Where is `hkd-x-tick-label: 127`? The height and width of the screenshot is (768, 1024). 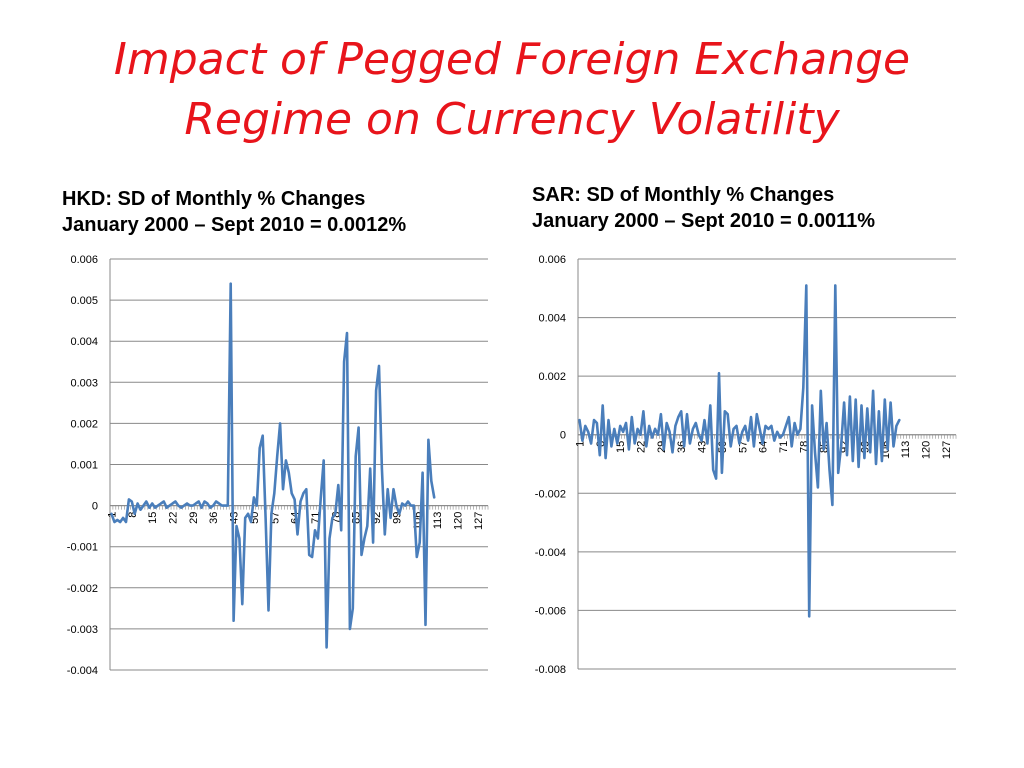
hkd-x-tick-label: 127 is located at coordinates (479, 521).